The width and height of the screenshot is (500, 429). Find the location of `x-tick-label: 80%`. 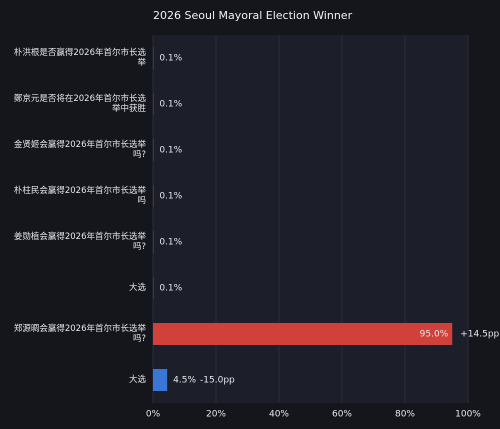

x-tick-label: 80% is located at coordinates (405, 415).